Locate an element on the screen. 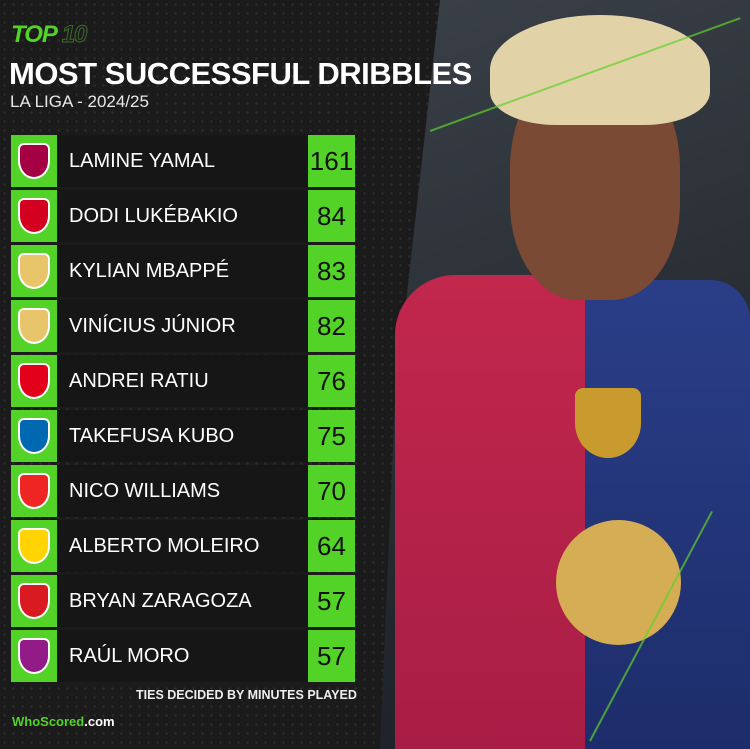 The width and height of the screenshot is (750, 749). subtitle: LA LIGA - 2024/25 is located at coordinates (79, 101).